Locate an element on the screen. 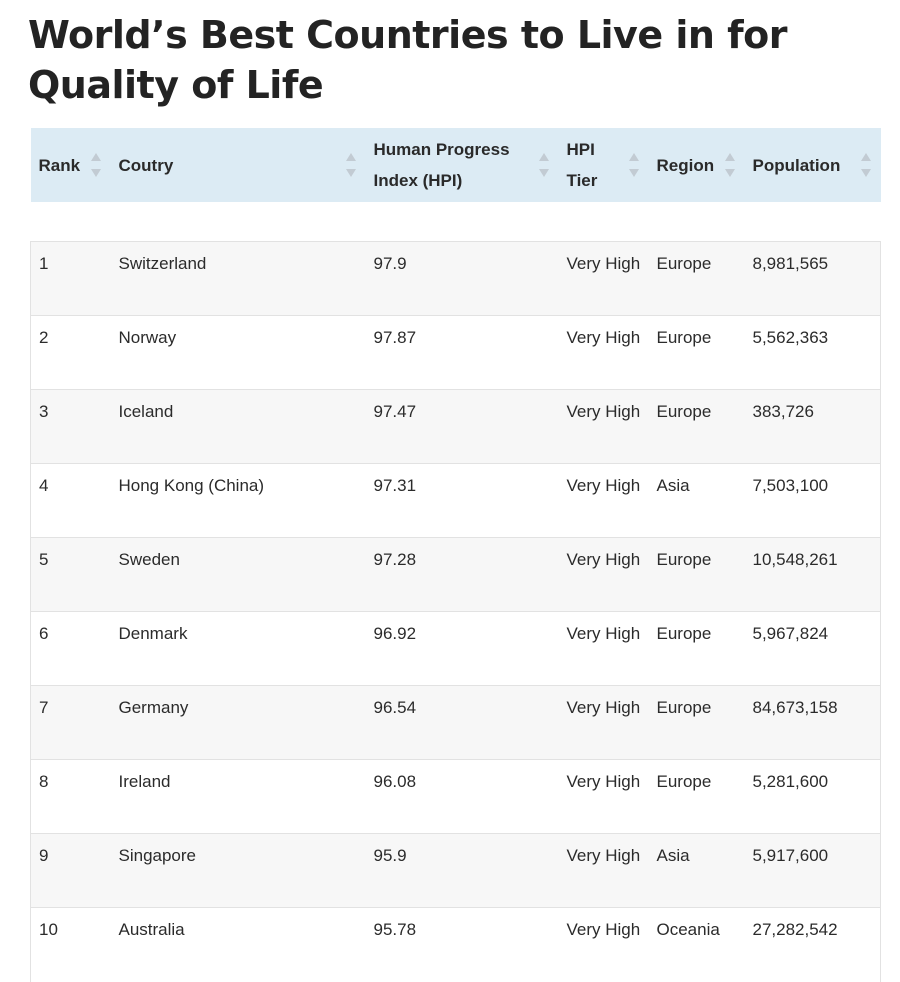 The image size is (900, 982). cell-rank: 4 is located at coordinates (70, 500).